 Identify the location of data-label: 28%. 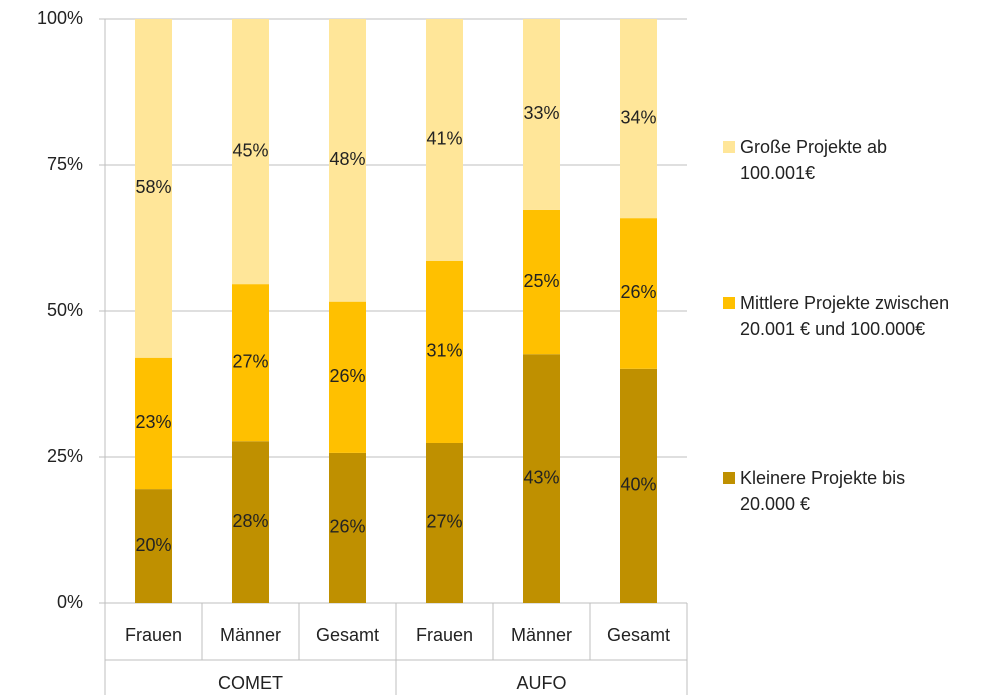
(250, 521).